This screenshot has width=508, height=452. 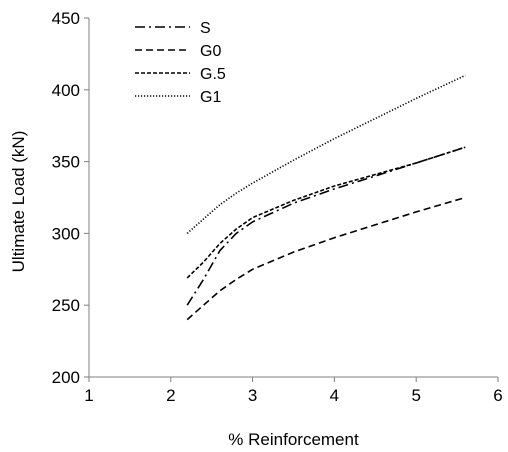 I want to click on x-tick-label: 6, so click(x=497, y=395).